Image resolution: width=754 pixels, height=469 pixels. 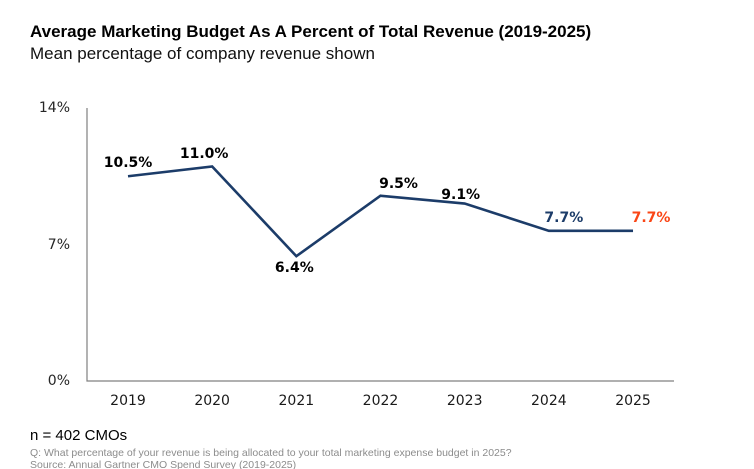 I want to click on x-axis-year-label: 2025, so click(x=633, y=401).